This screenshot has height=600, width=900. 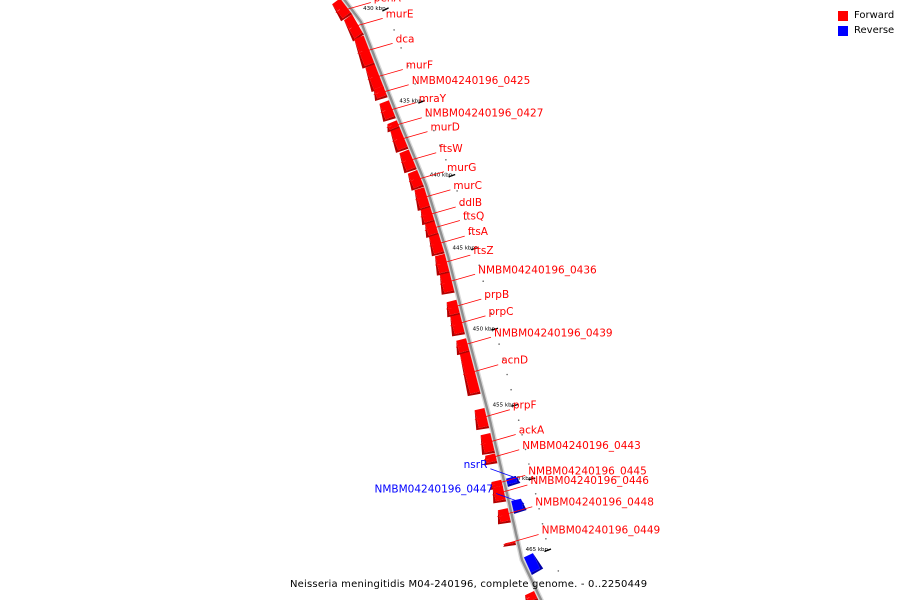 What do you see at coordinates (400, 14) in the screenshot?
I see `gene-label: murE` at bounding box center [400, 14].